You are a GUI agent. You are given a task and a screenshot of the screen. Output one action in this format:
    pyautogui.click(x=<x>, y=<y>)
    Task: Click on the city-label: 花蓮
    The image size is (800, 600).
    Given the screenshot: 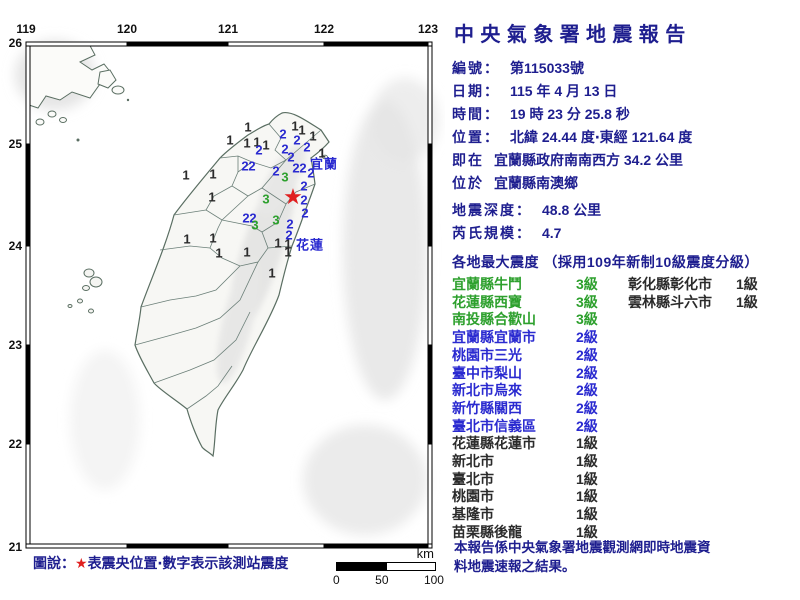 What is the action you would take?
    pyautogui.click(x=310, y=245)
    